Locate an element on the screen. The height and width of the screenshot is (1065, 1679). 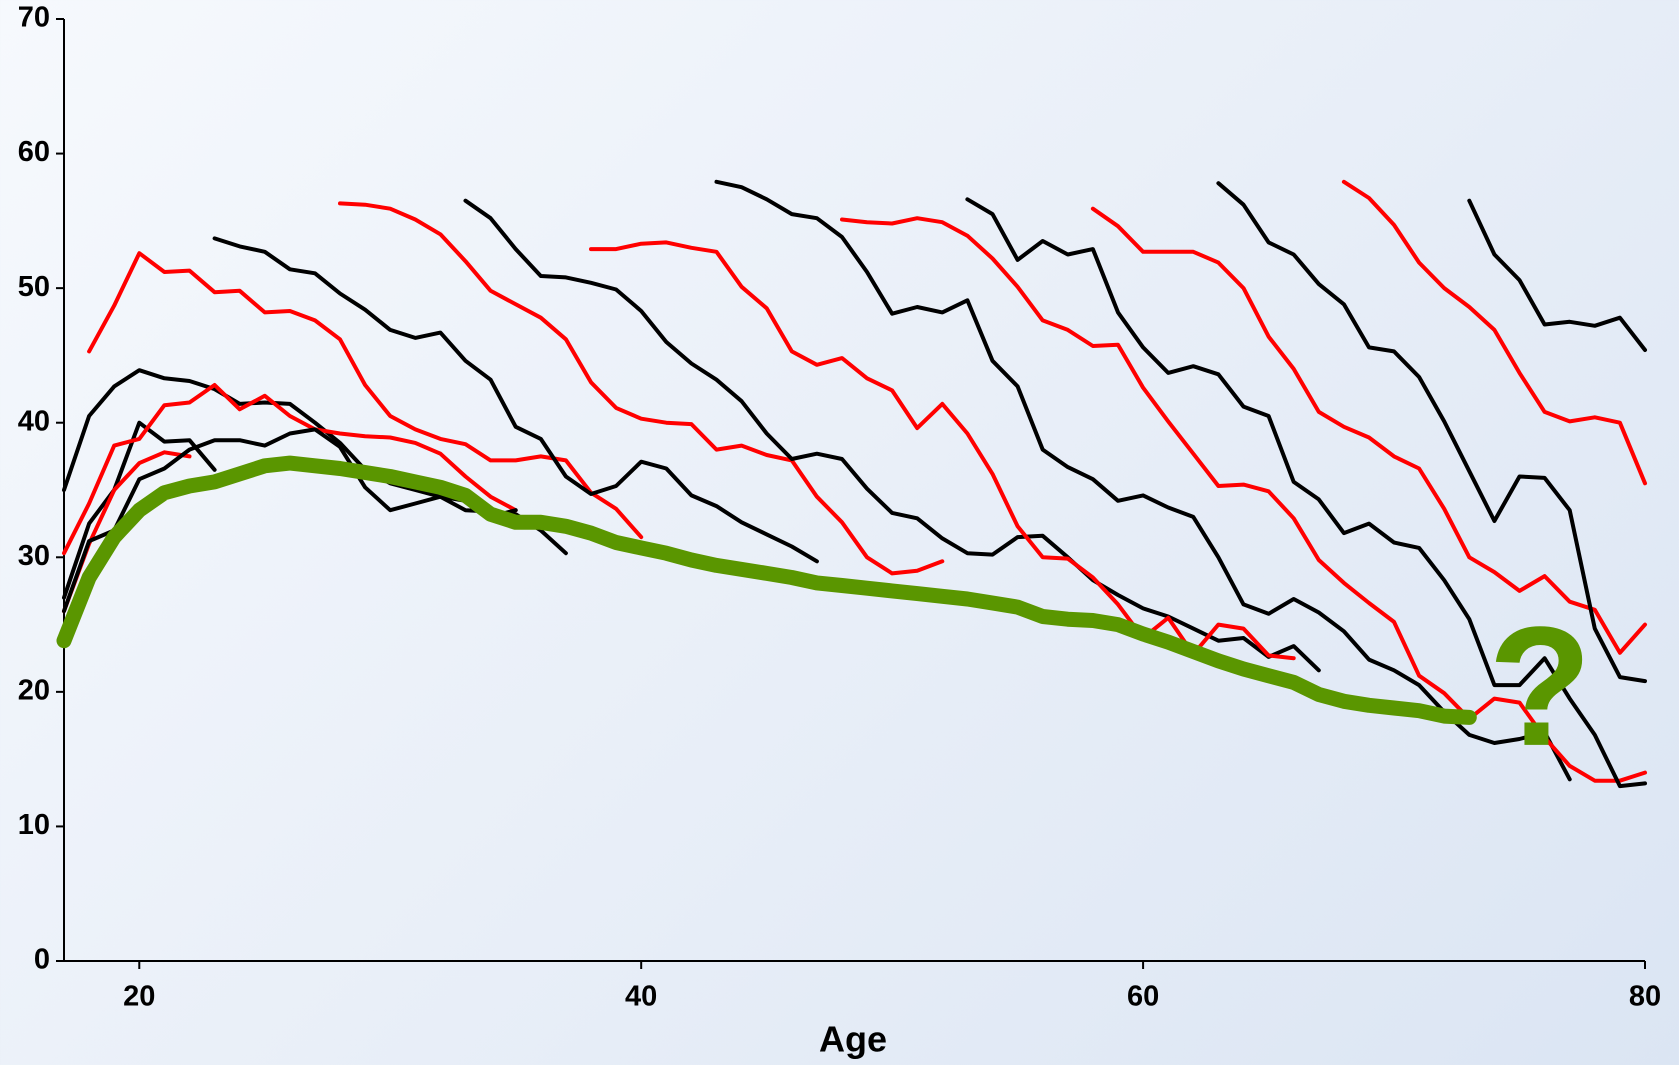
x-tick-label: 40 is located at coordinates (641, 997).